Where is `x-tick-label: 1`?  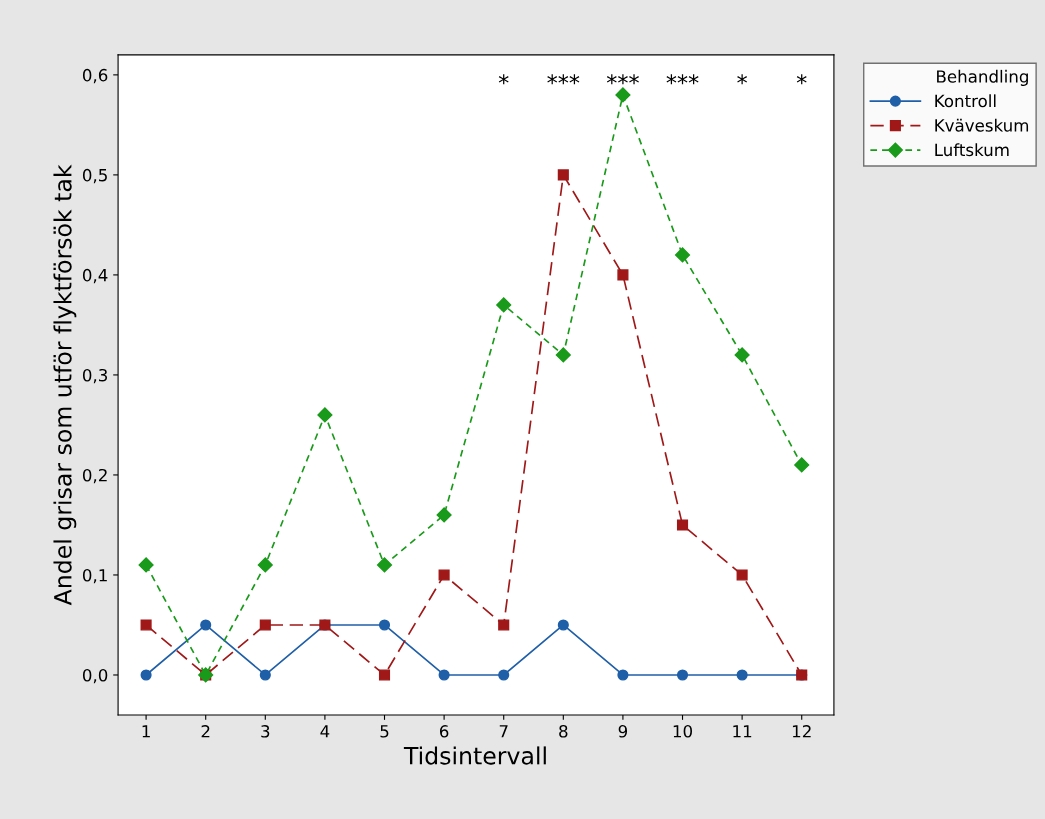 x-tick-label: 1 is located at coordinates (146, 731).